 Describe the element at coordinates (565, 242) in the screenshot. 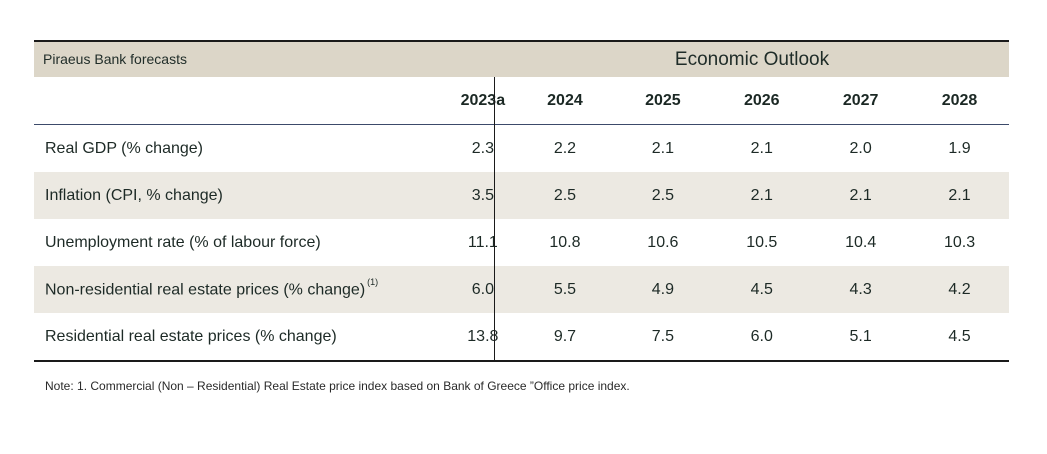

I see `value-cell: 10.8` at that location.